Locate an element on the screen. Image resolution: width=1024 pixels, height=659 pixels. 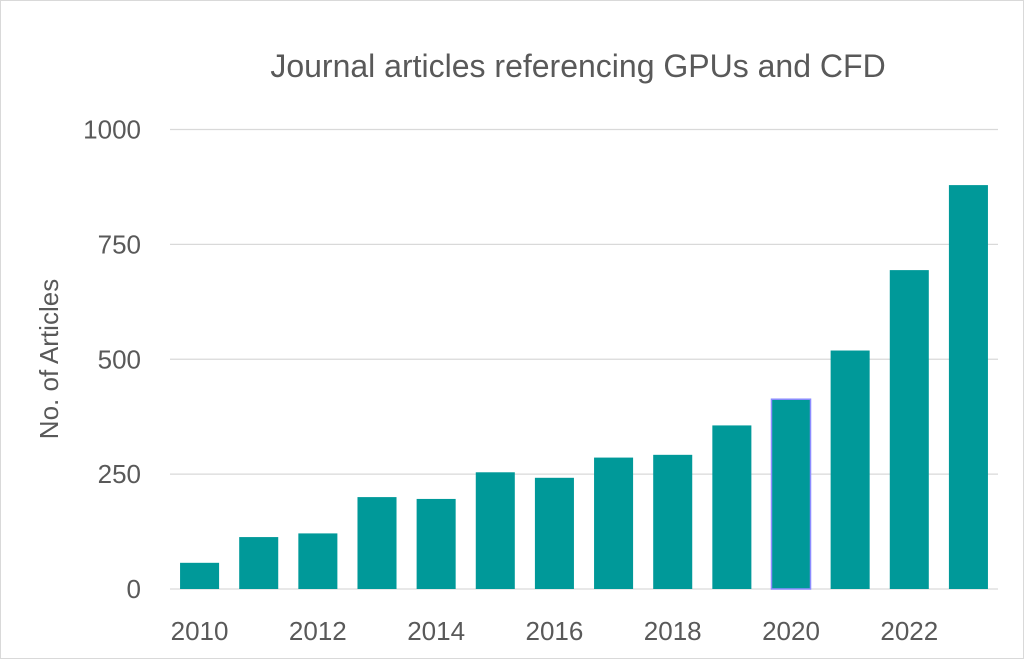
bar-2014 is located at coordinates (436, 543).